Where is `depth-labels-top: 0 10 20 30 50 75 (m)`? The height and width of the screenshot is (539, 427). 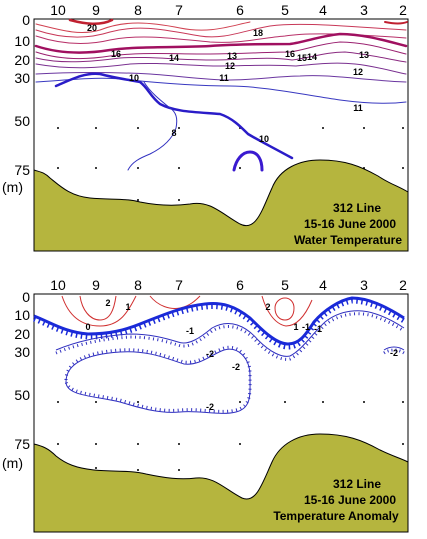 depth-labels-top: 0 10 20 30 50 75 (m) is located at coordinates (16, 103).